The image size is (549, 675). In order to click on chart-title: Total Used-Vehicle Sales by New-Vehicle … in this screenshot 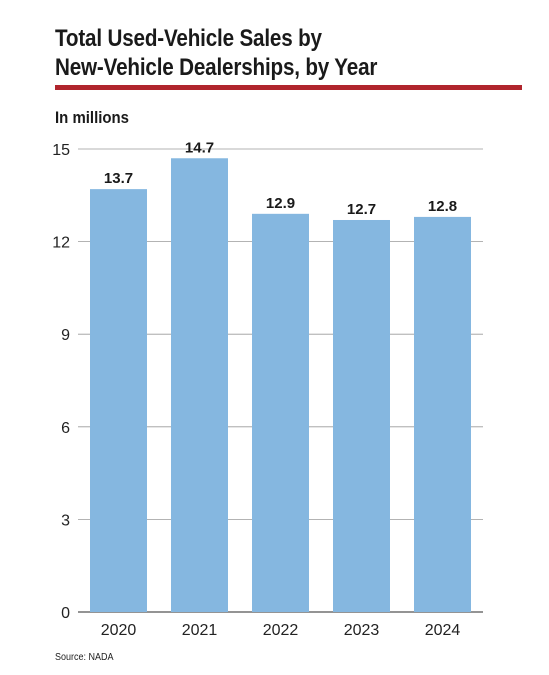, I will do `click(257, 53)`.